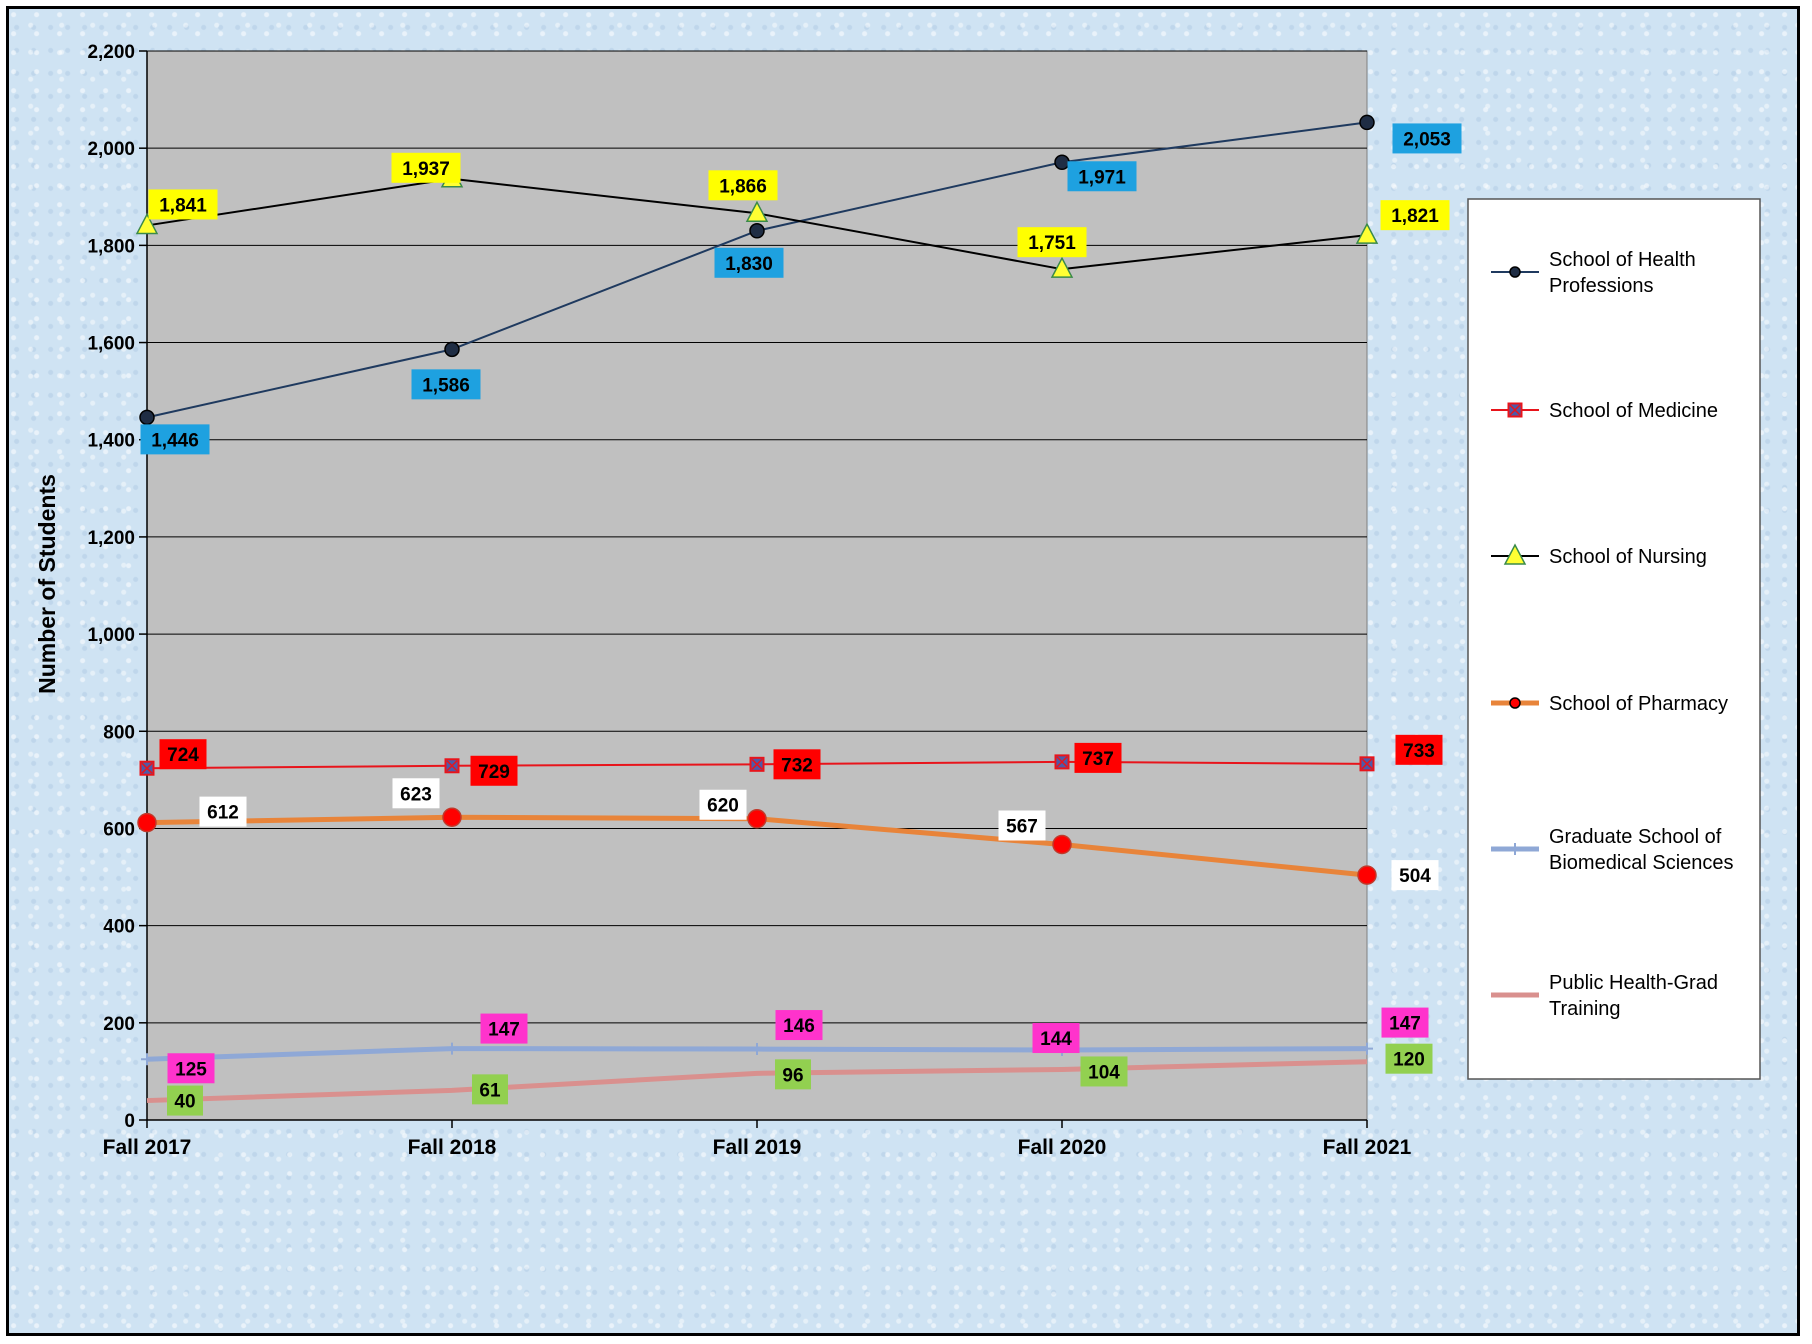  Describe the element at coordinates (1367, 1147) in the screenshot. I see `x-tick-label: Fall 2021` at that location.